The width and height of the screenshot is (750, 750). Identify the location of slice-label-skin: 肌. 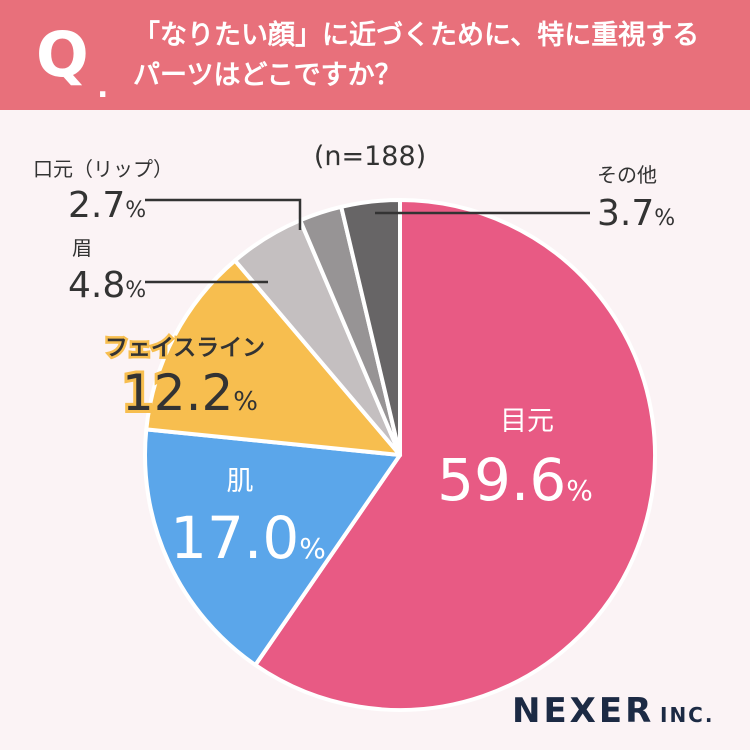
(240, 481).